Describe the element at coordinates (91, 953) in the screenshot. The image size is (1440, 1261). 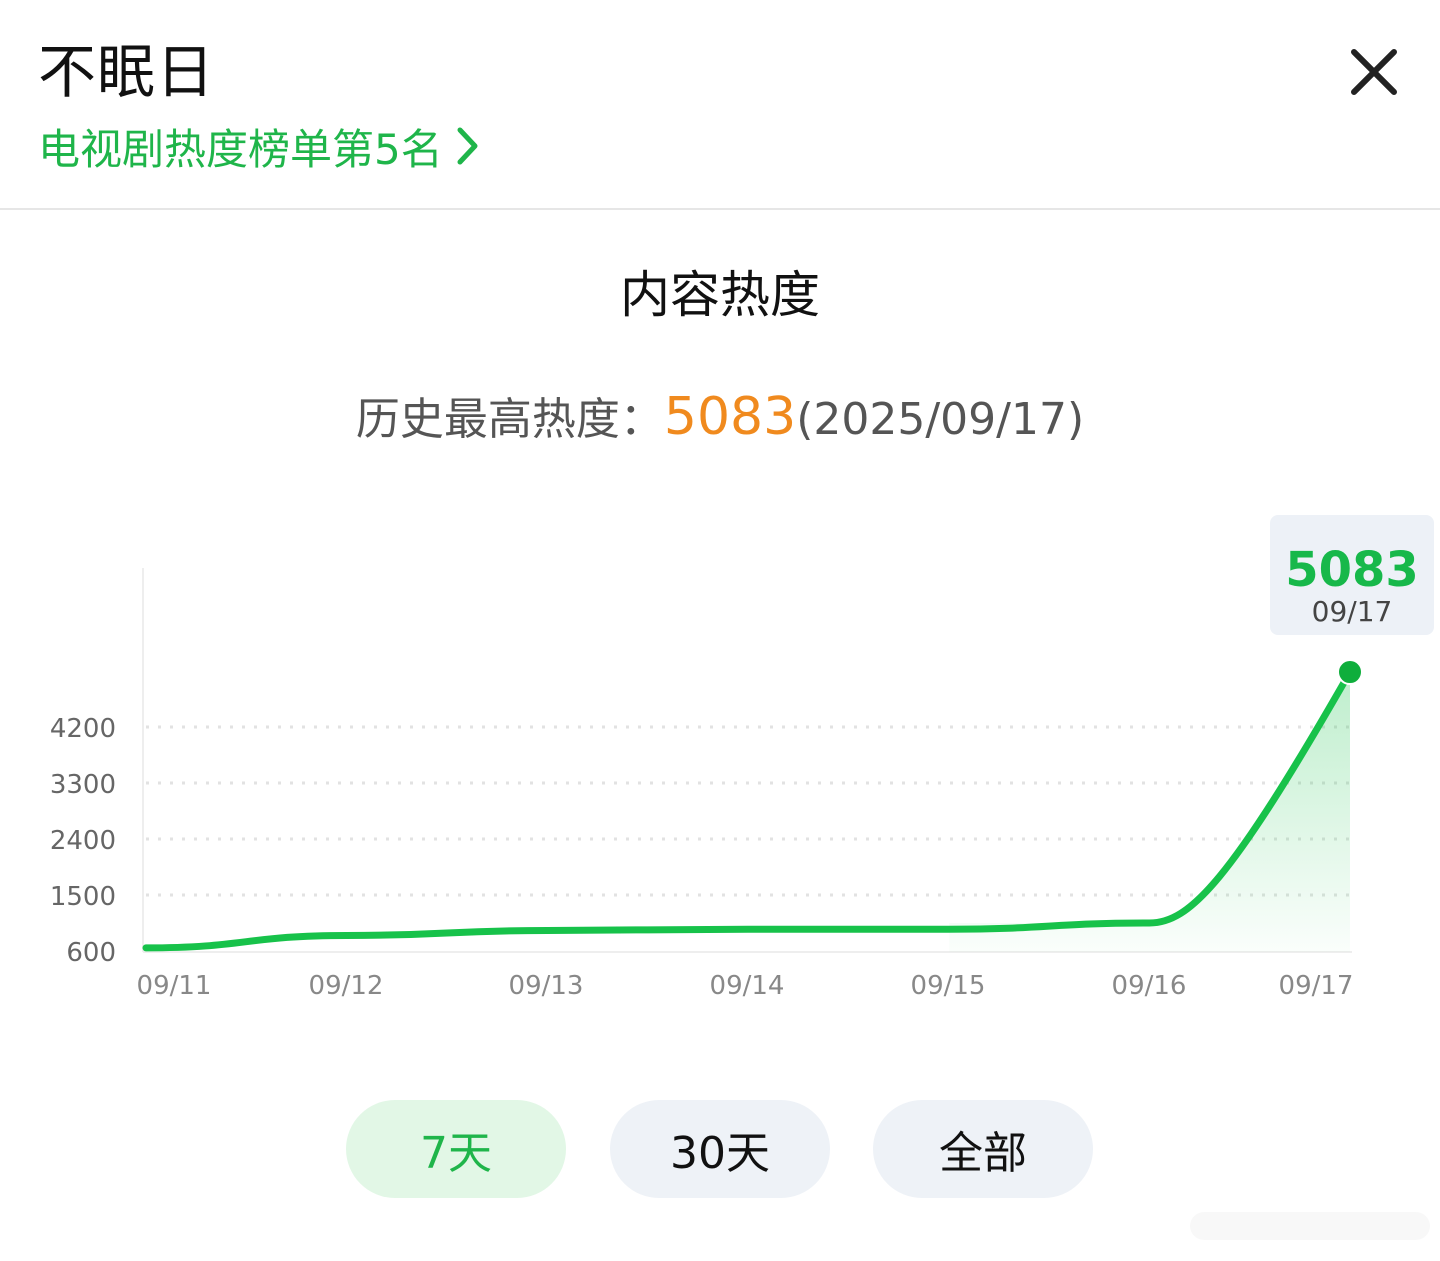
I see `y-tick-label: 600` at that location.